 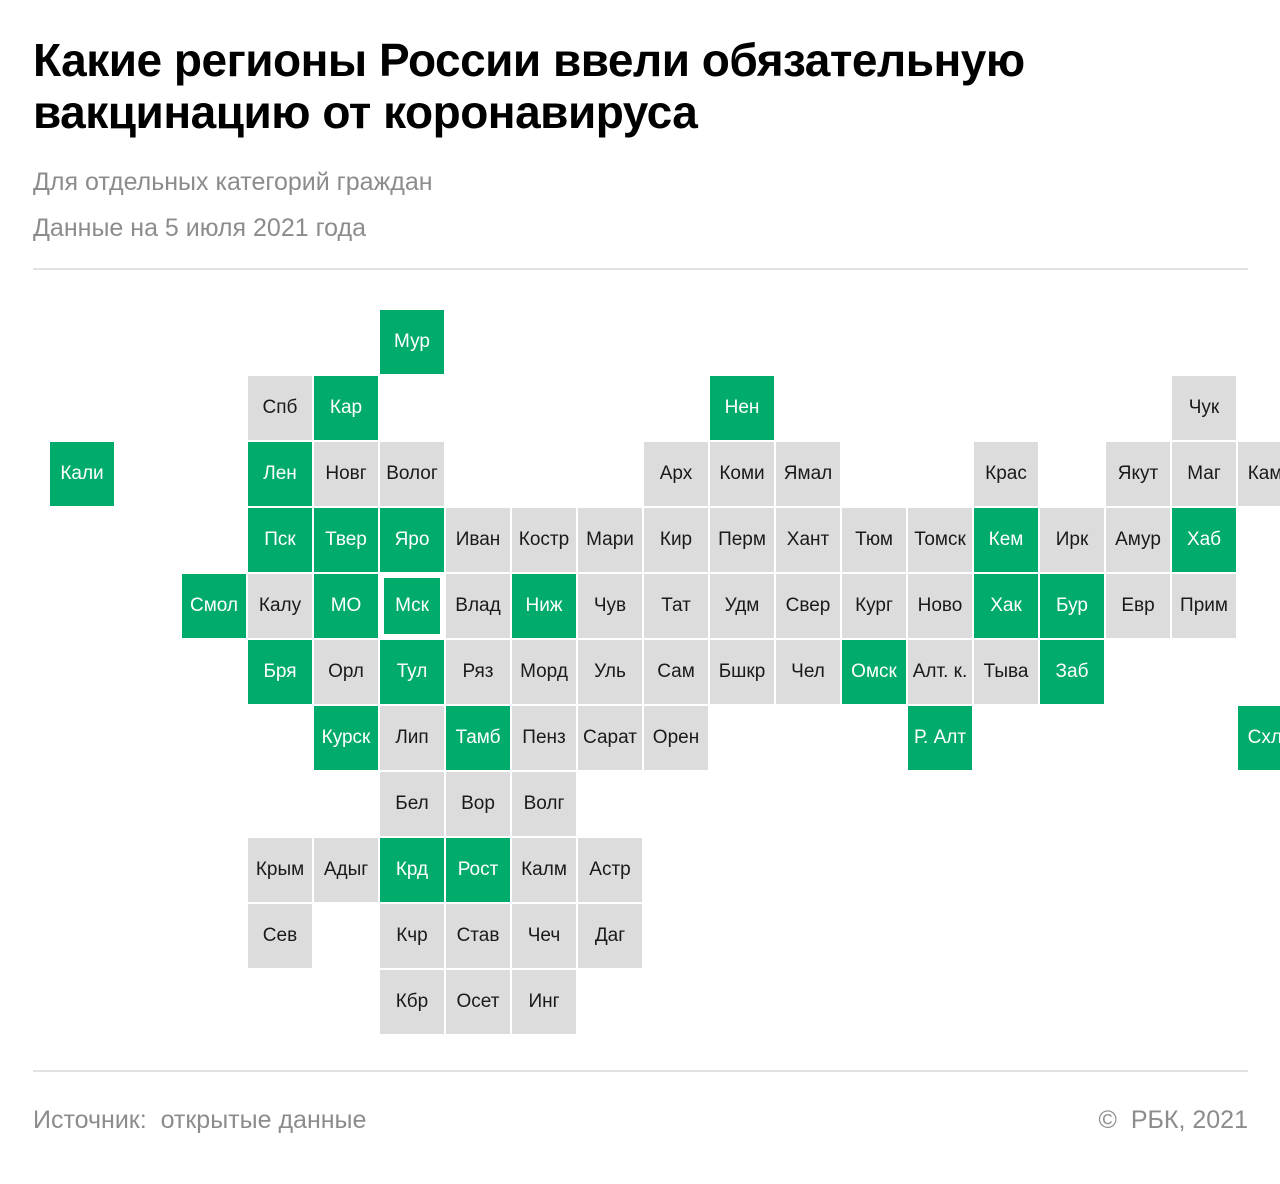 What do you see at coordinates (1072, 672) in the screenshot?
I see `region-tile: Заб` at bounding box center [1072, 672].